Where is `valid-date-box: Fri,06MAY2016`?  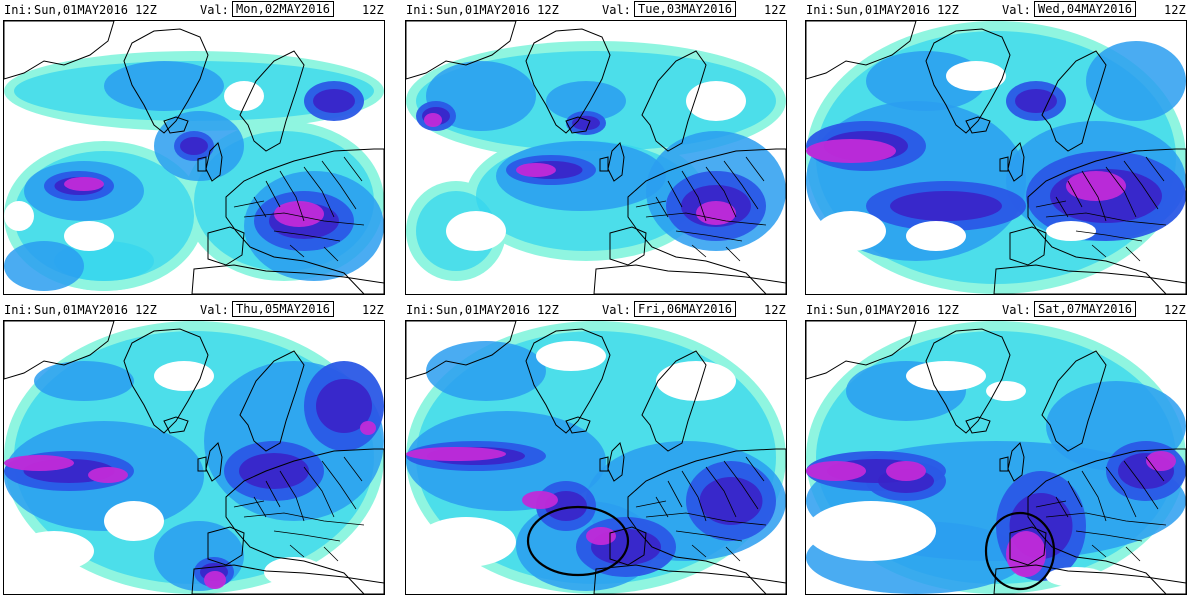
valid-date-box: Fri,06MAY2016 is located at coordinates (685, 309).